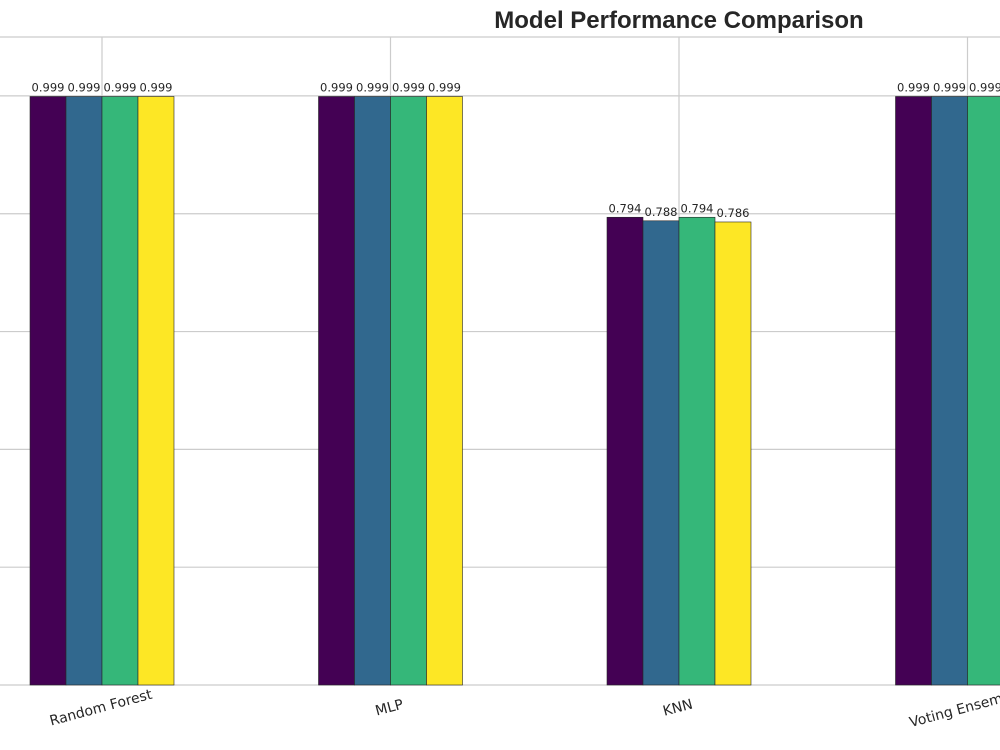 The width and height of the screenshot is (1000, 750). I want to click on x-tick-label: Voting Ensemble, so click(954, 708).